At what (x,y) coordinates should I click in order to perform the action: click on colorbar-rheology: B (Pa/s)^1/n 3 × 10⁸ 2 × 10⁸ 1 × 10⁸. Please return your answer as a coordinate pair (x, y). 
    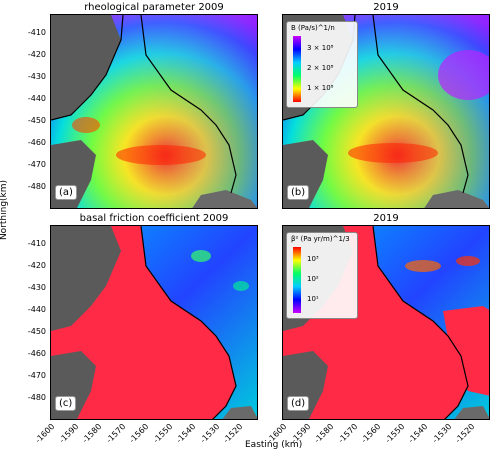
    Looking at the image, I should click on (322, 64).